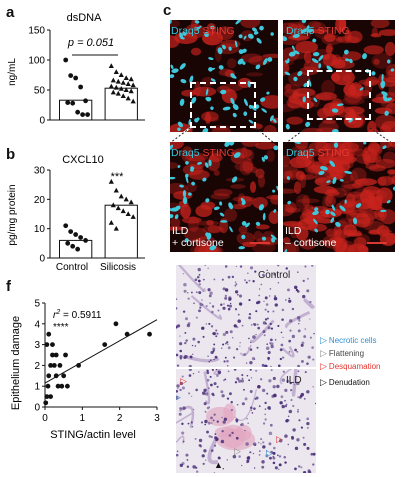  I want to click on chart-a-pvalue: p = 0.051, so click(90, 43).